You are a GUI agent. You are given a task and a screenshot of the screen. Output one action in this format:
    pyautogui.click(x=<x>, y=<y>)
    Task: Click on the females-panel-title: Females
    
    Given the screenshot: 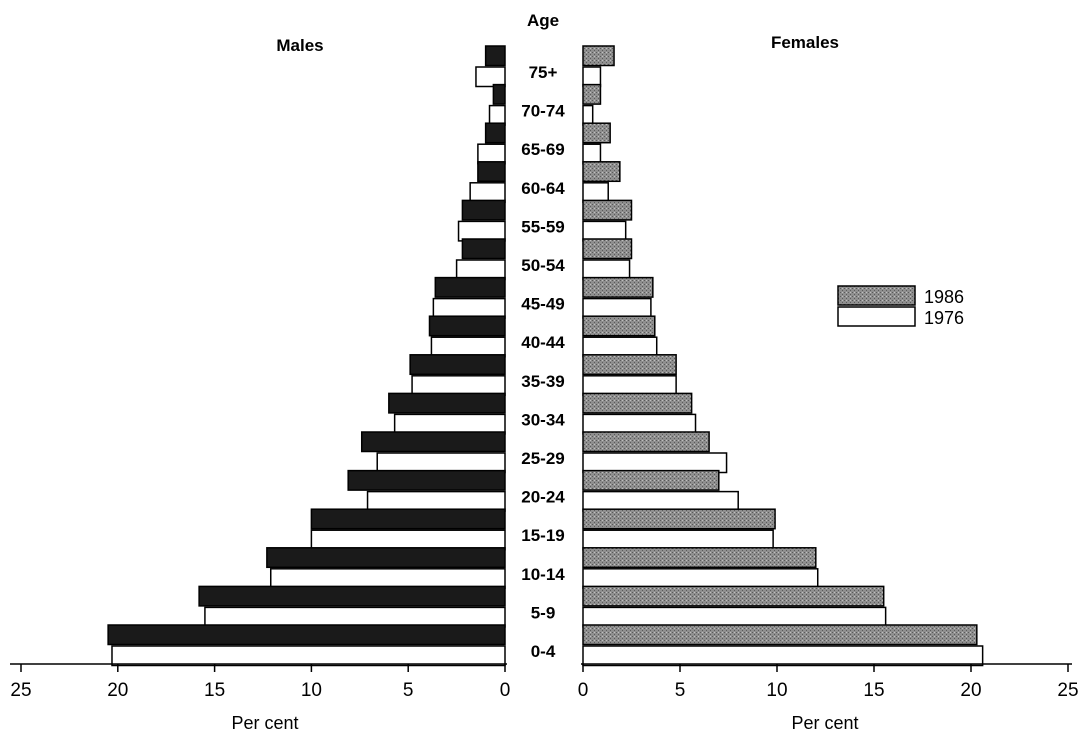 What is the action you would take?
    pyautogui.click(x=805, y=42)
    